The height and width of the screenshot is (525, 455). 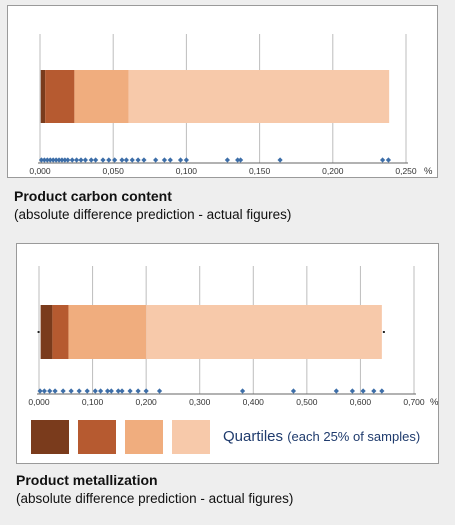 What do you see at coordinates (38, 332) in the screenshot?
I see `whisker-min-cap` at bounding box center [38, 332].